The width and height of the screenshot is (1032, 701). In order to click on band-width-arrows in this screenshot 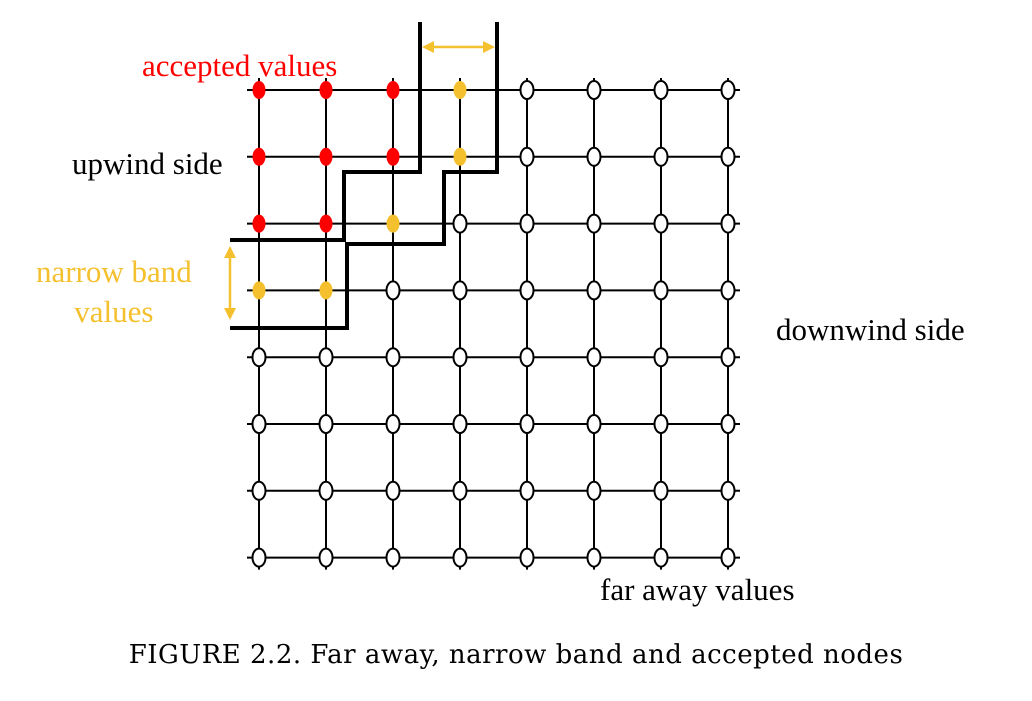, I will do `click(359, 180)`.